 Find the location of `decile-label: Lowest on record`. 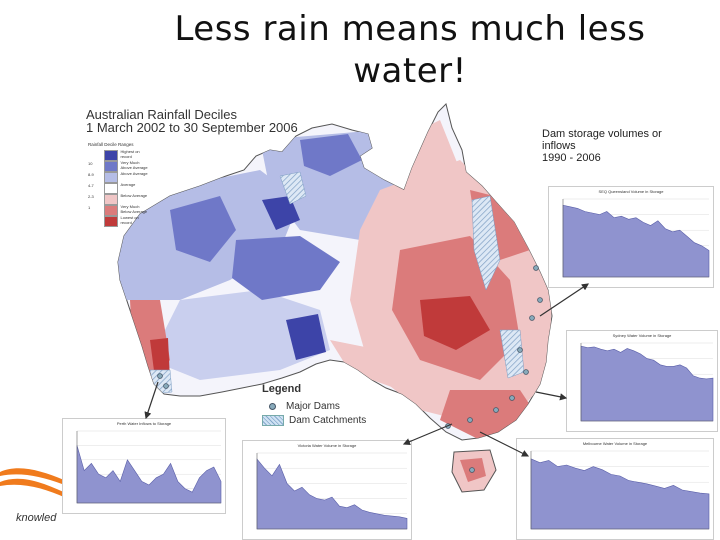

decile-label: Lowest on record is located at coordinates (129, 220).